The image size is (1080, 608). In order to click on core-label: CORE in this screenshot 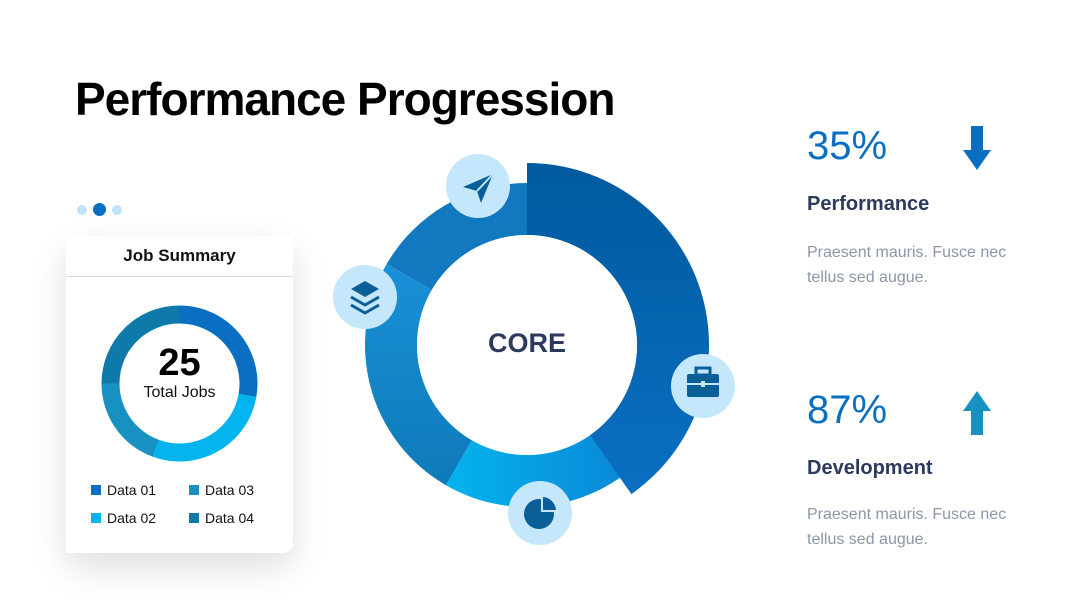, I will do `click(526, 343)`.